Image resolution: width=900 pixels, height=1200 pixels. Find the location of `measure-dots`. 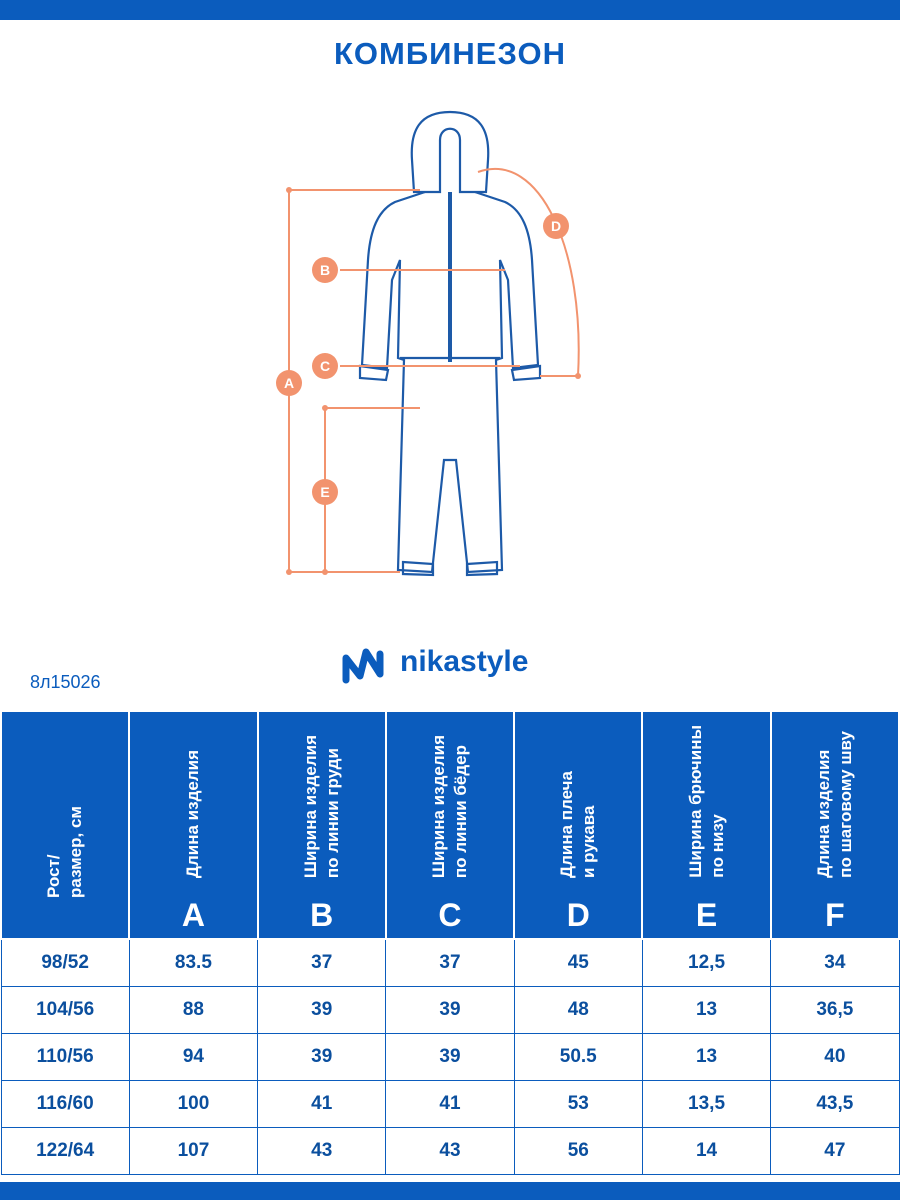

measure-dots is located at coordinates (433, 381).